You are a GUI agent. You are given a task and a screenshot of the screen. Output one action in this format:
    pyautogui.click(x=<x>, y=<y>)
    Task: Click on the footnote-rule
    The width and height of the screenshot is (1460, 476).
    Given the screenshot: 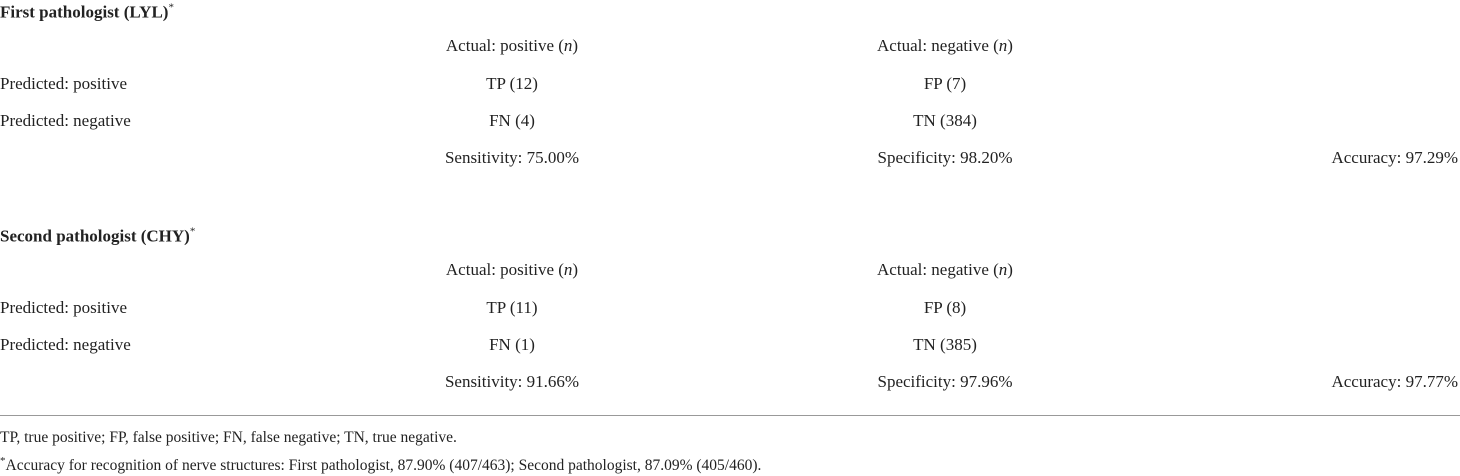 What is the action you would take?
    pyautogui.click(x=730, y=415)
    